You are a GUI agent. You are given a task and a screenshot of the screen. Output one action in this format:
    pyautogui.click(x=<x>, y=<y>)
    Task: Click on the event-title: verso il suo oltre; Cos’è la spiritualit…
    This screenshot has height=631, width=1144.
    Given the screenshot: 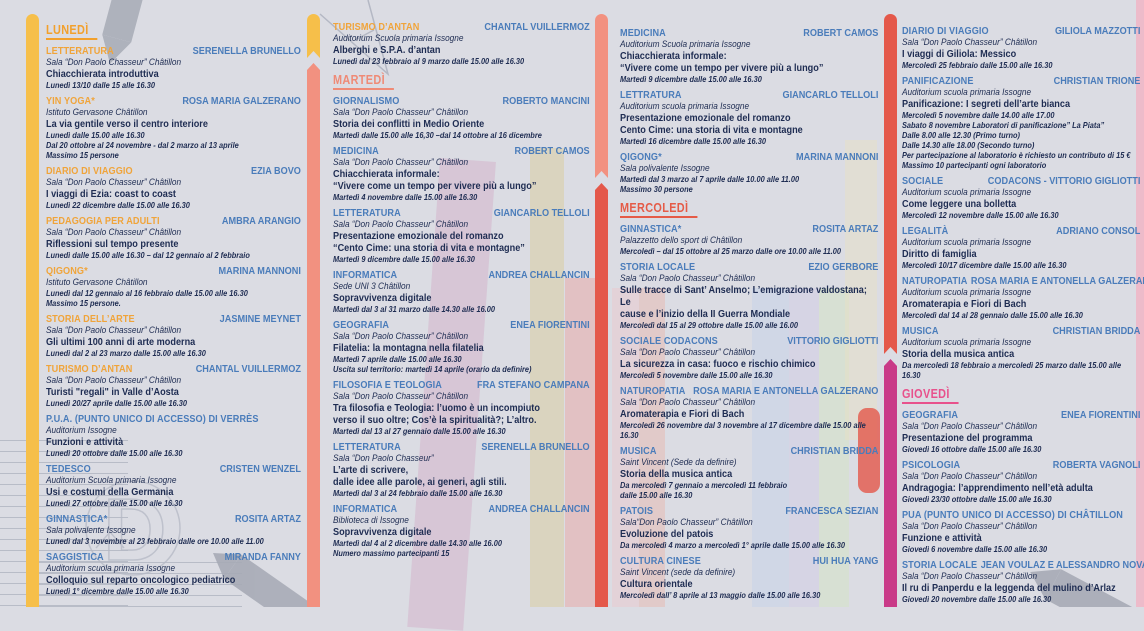 What is the action you would take?
    pyautogui.click(x=435, y=420)
    